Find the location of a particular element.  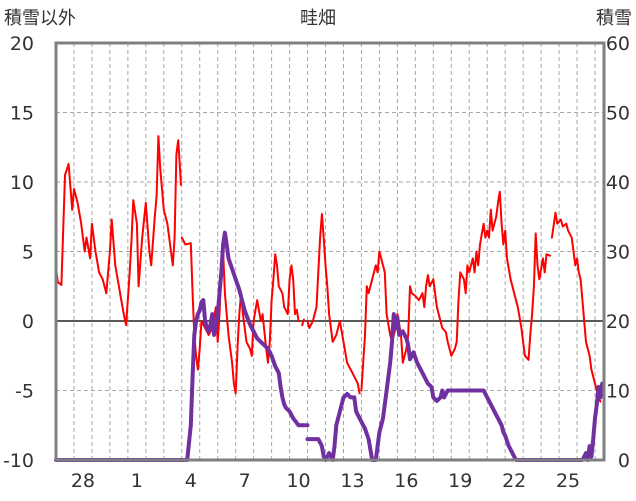

y-tick-label-right: 20 is located at coordinates (618, 322).